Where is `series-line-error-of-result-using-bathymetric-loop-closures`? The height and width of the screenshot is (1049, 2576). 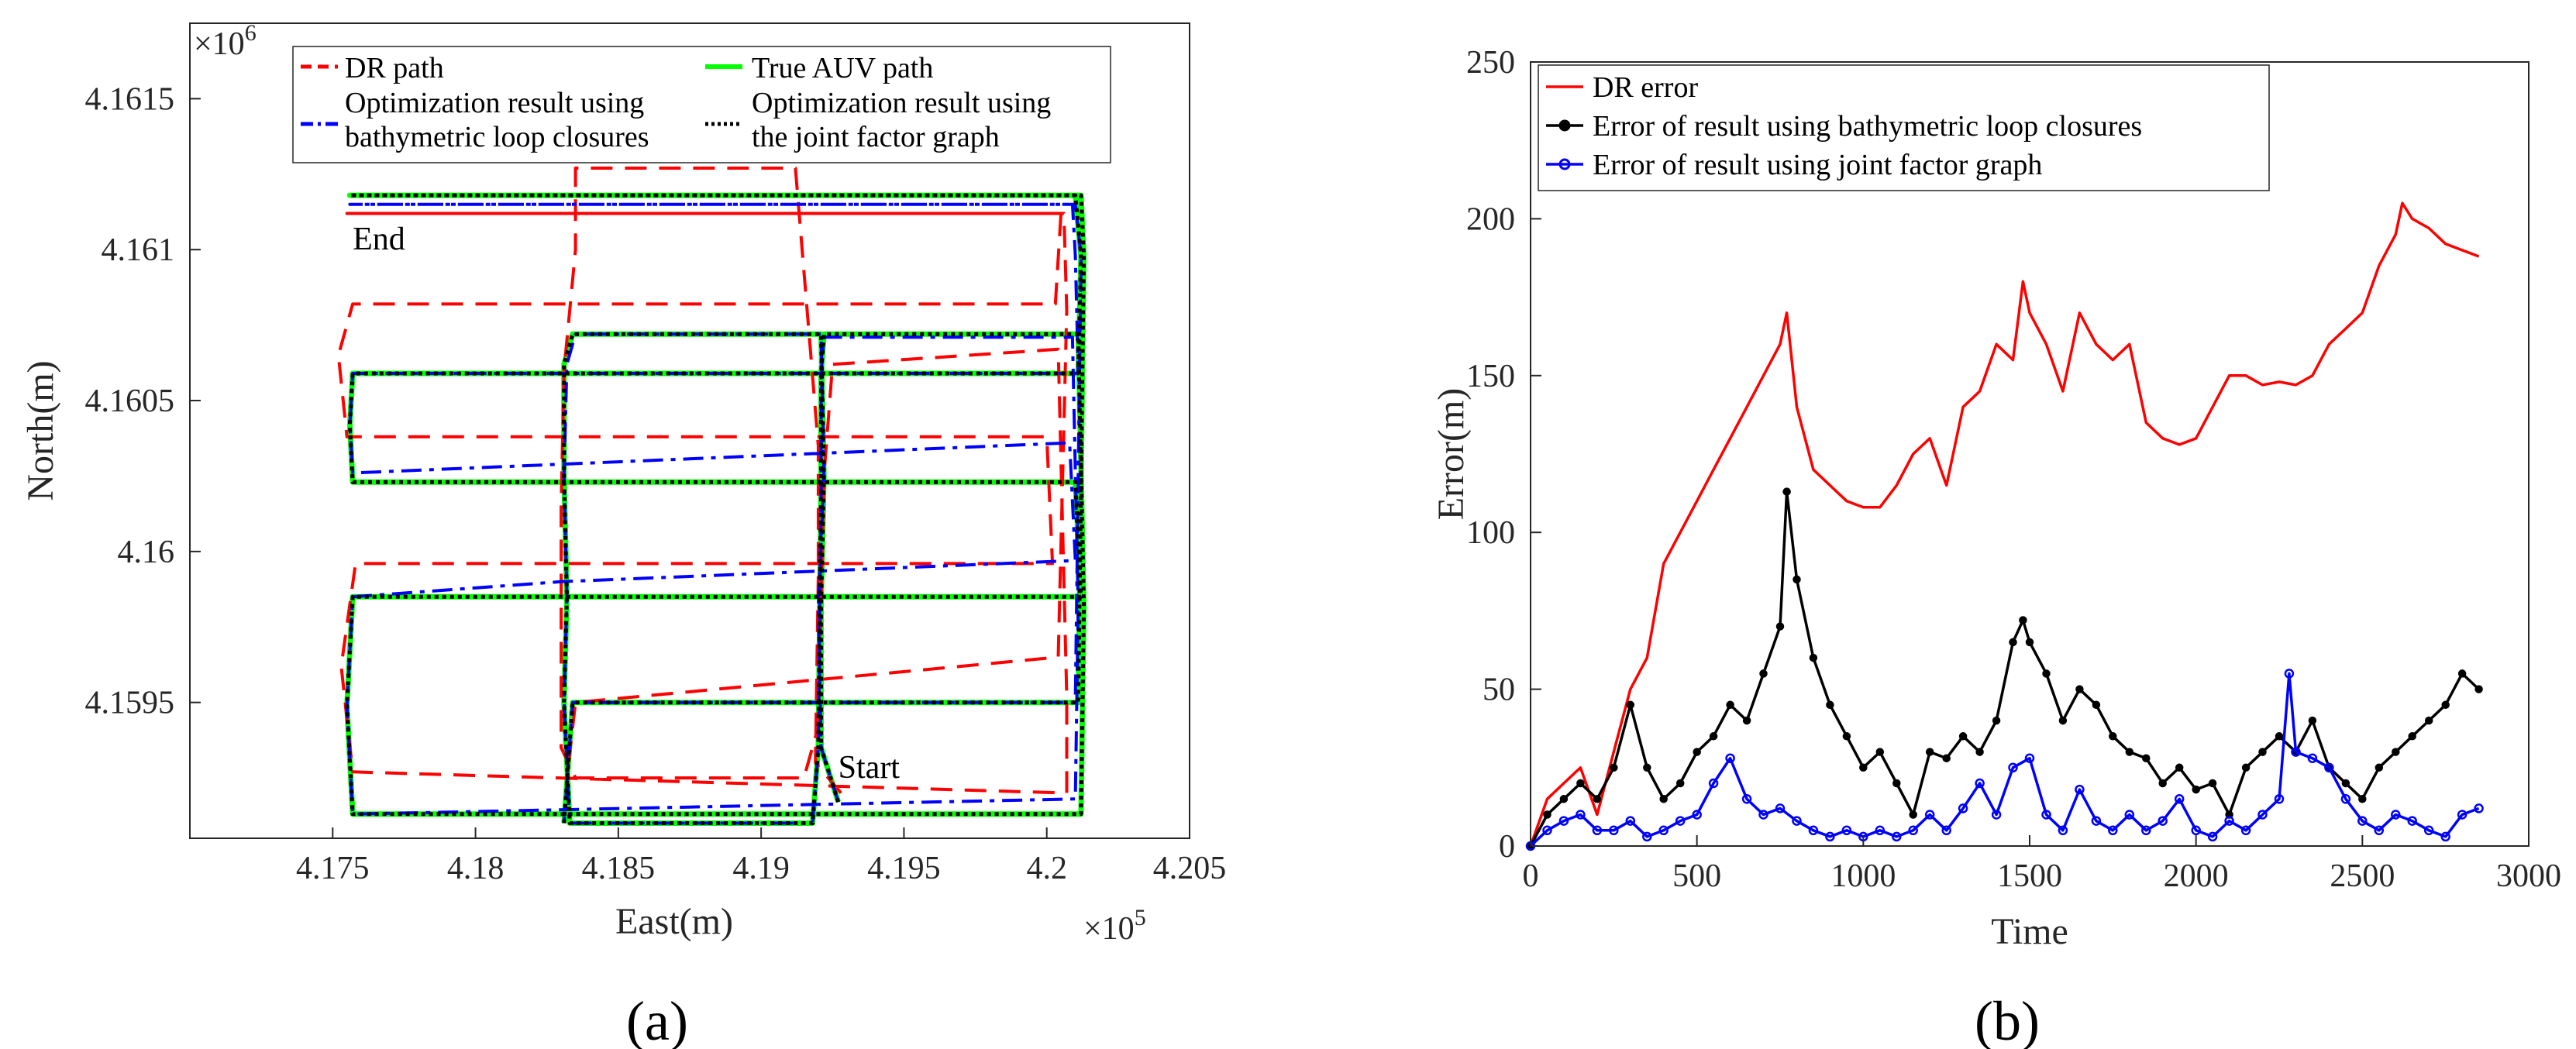
series-line-error-of-result-using-bathymetric-loop-closures is located at coordinates (2004, 668).